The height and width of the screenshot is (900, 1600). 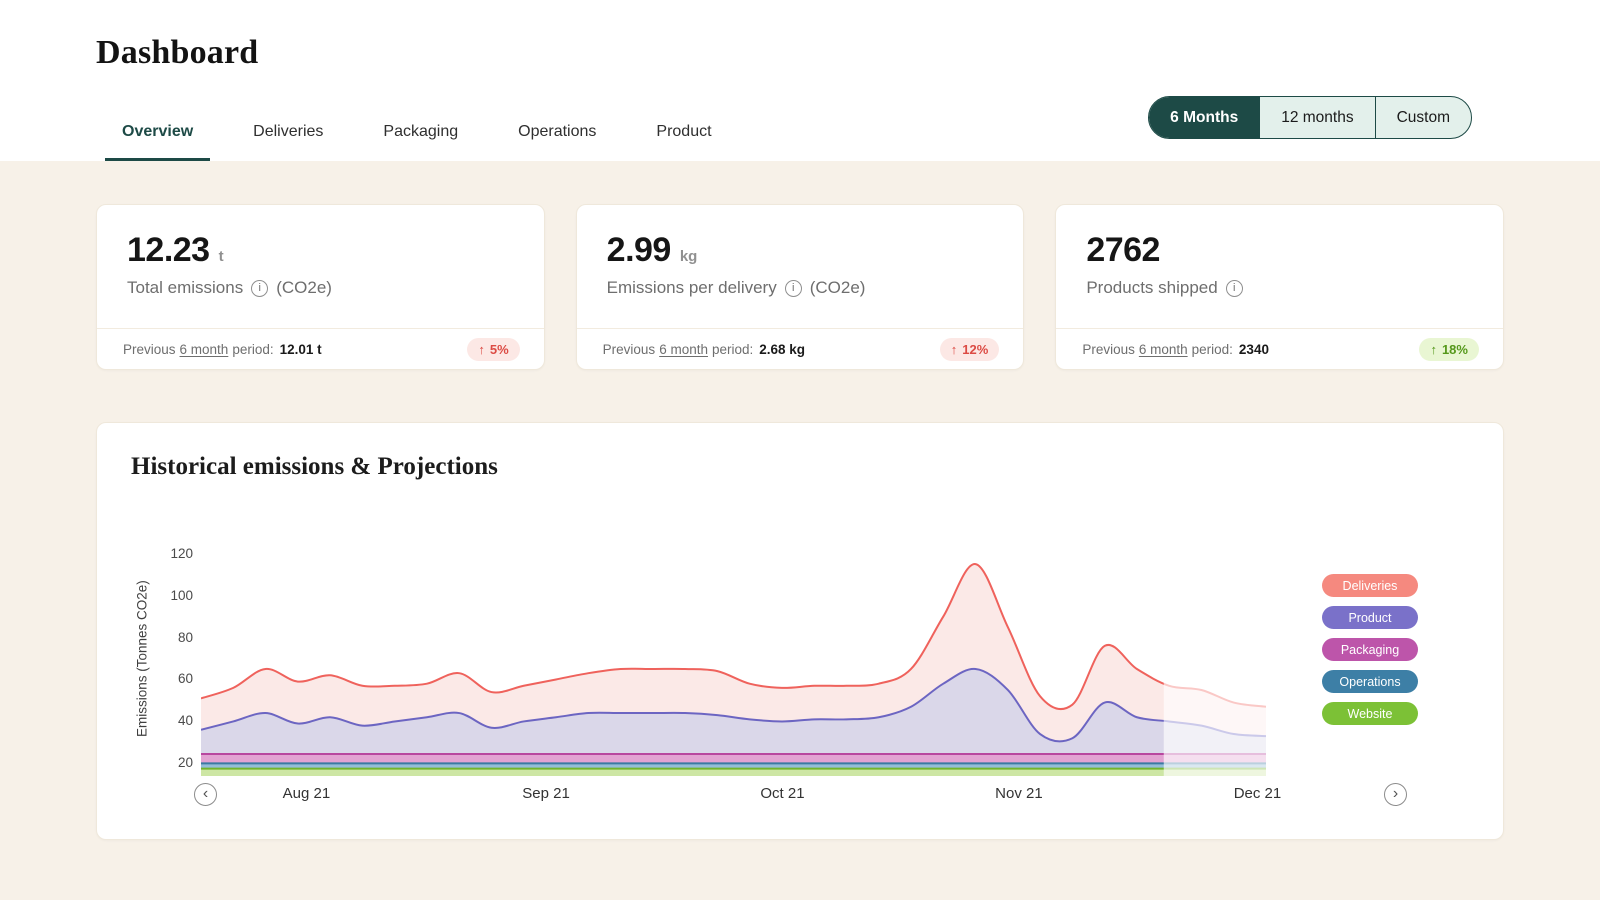 What do you see at coordinates (185, 287) in the screenshot?
I see `stat-label: Total emissions` at bounding box center [185, 287].